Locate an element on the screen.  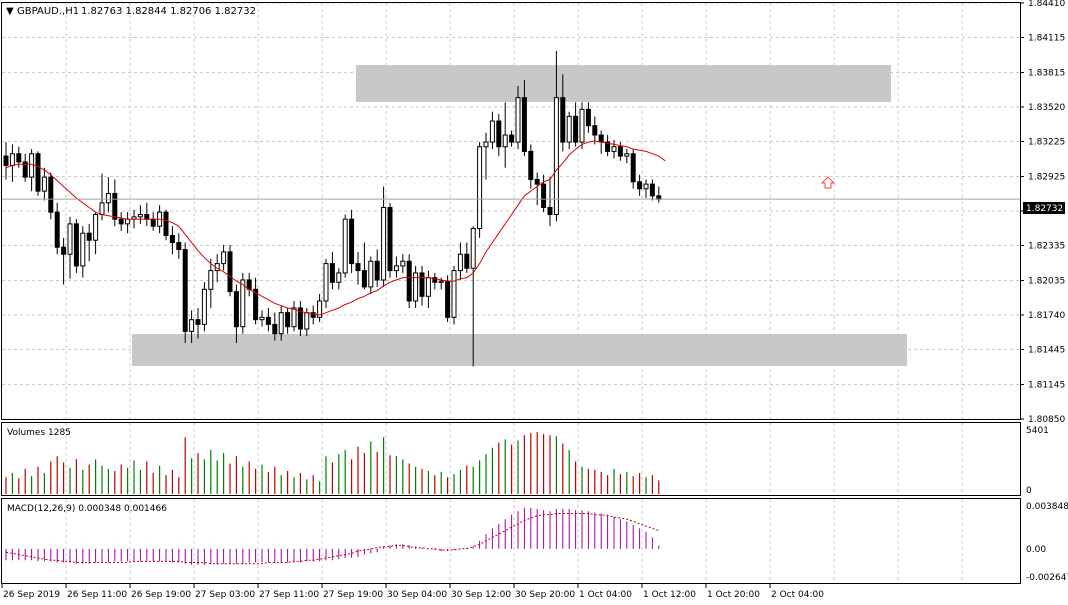
buy-arrow-icon is located at coordinates (828, 182).